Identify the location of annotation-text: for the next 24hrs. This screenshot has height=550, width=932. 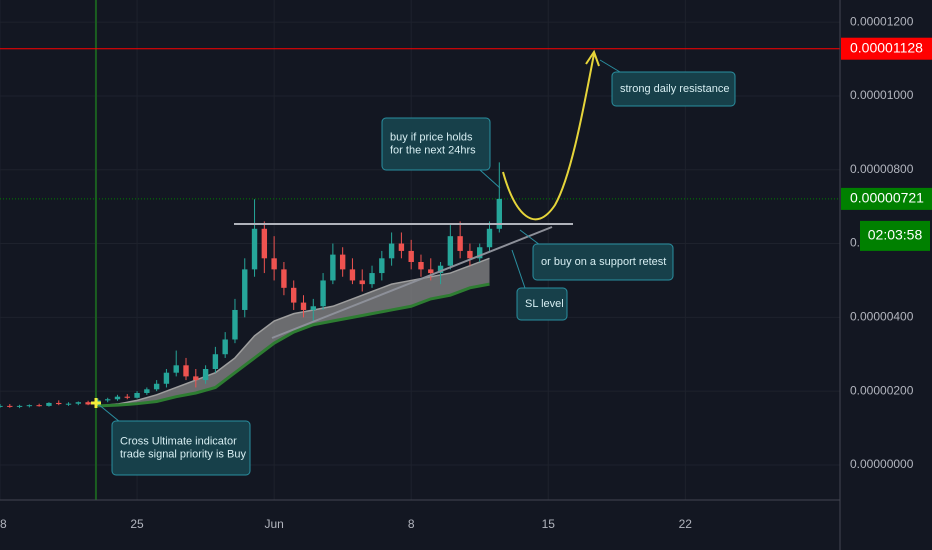
(433, 150).